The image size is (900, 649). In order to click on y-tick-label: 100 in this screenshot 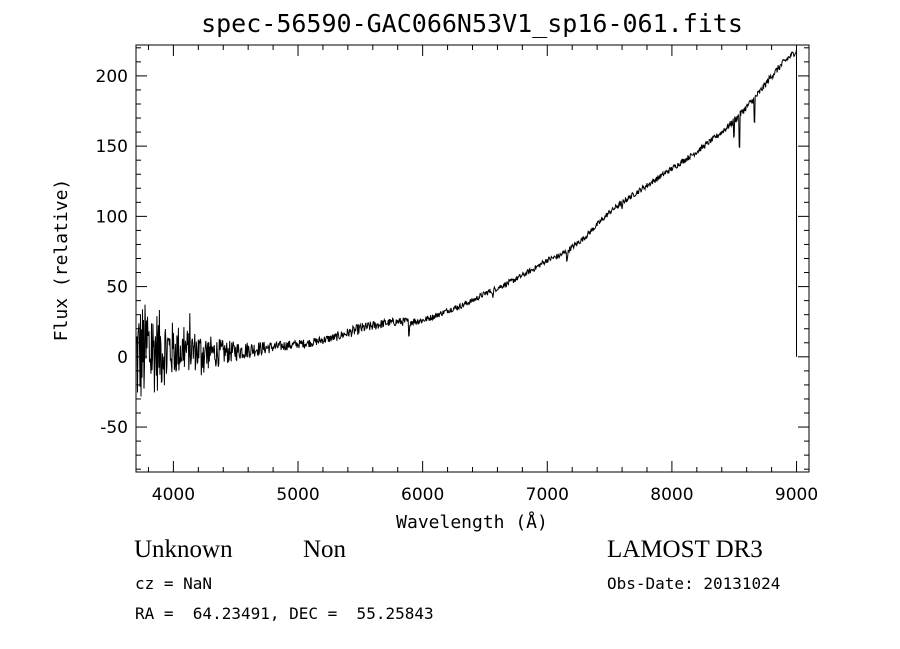, I will do `click(112, 217)`.